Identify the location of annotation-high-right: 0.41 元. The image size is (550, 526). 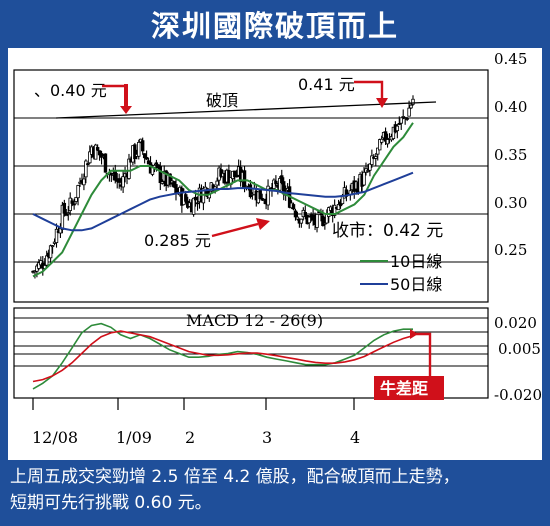
(326, 84).